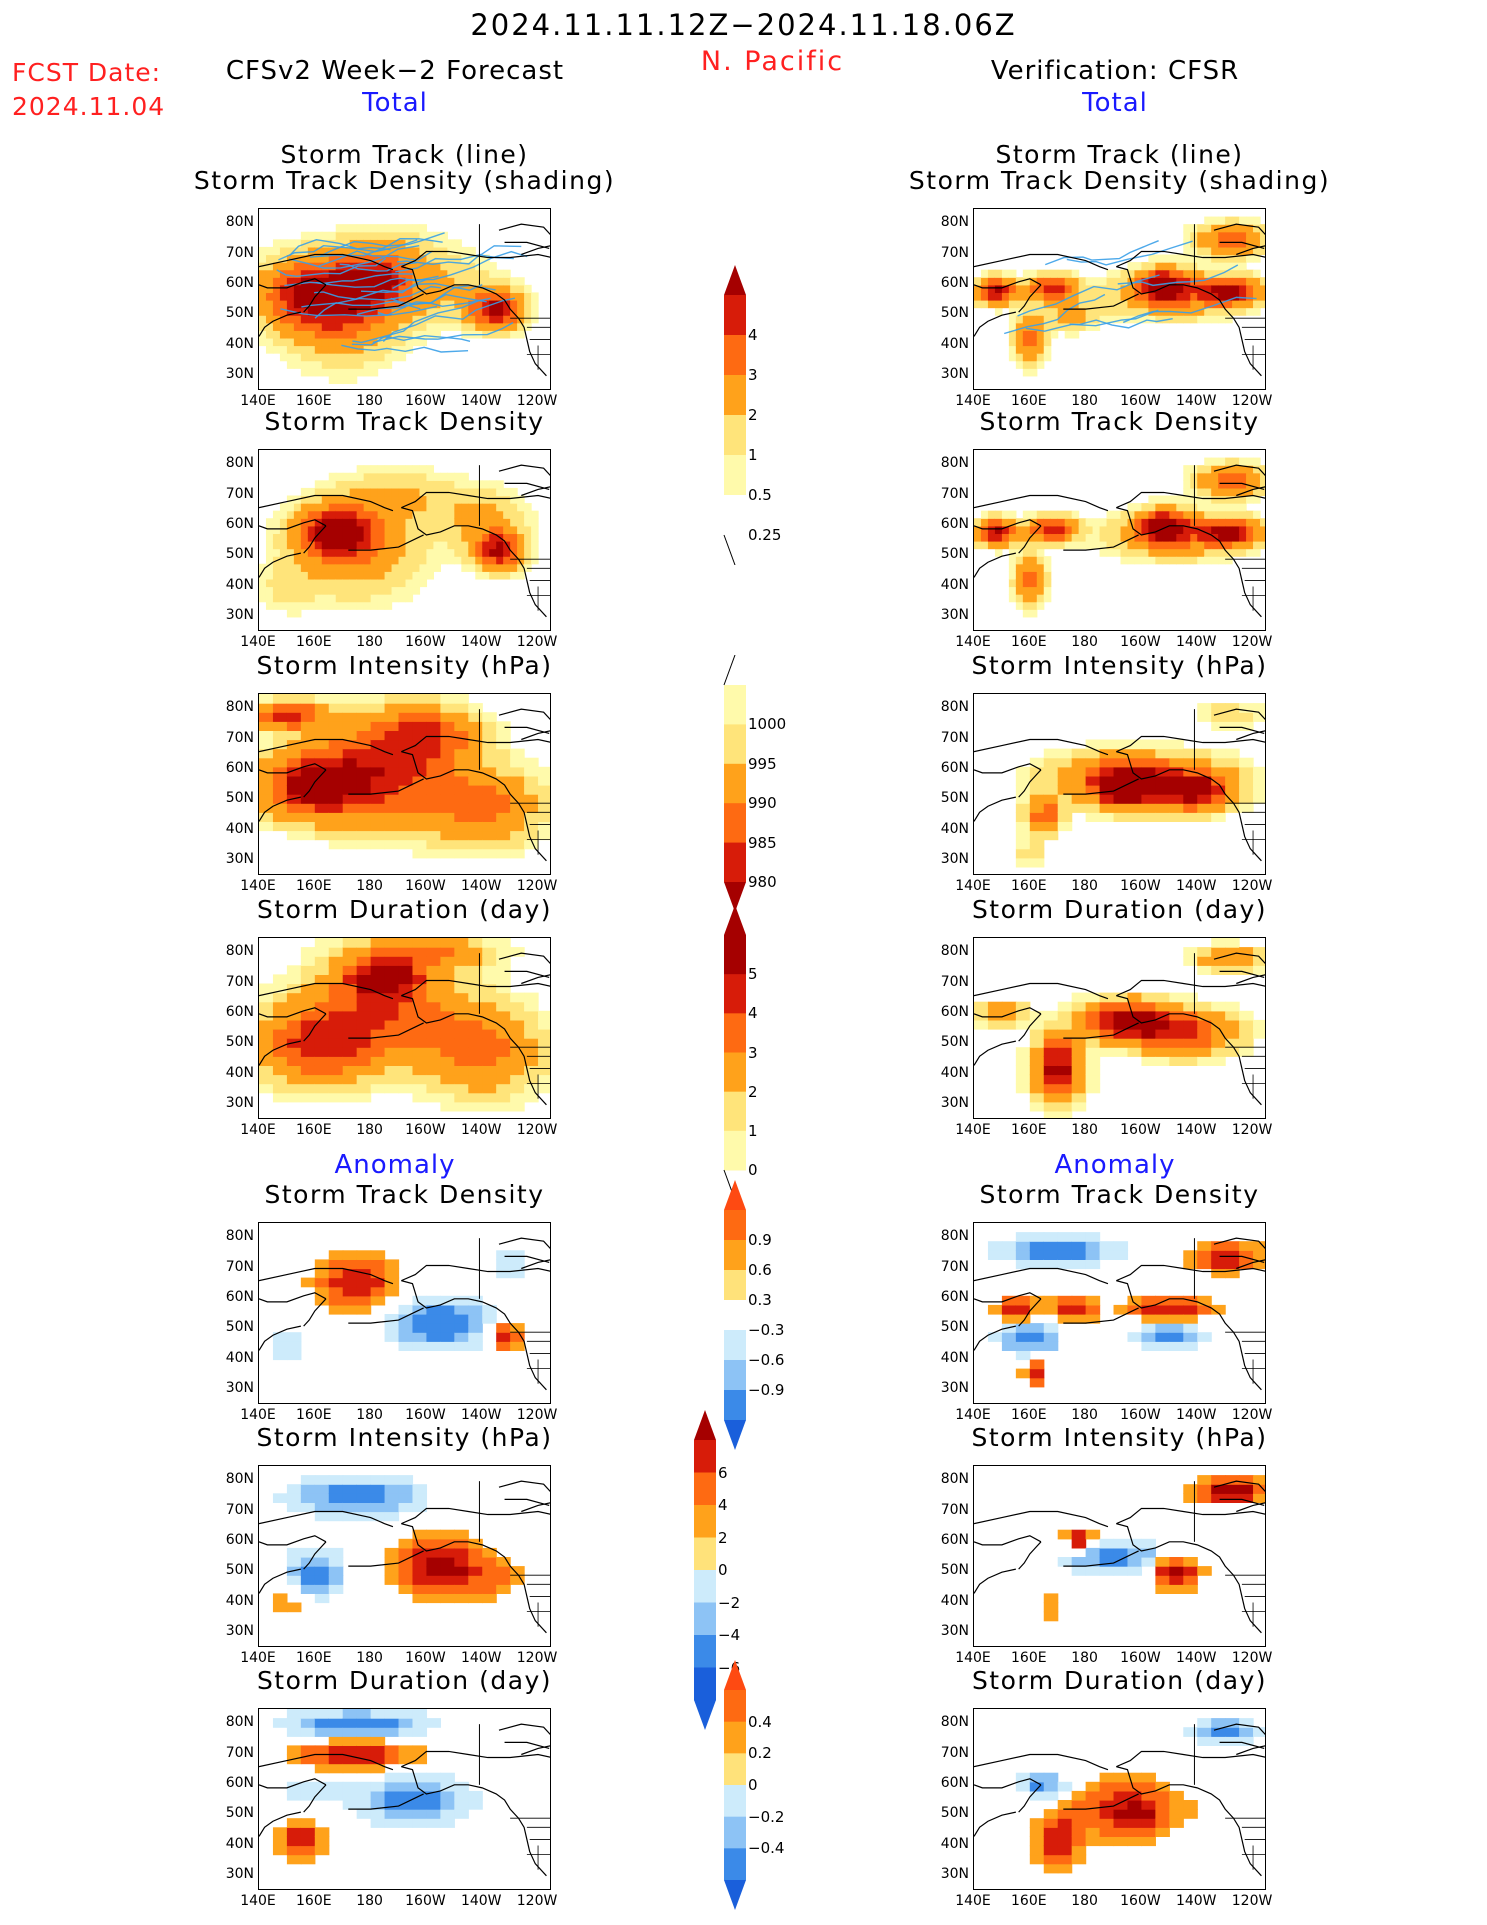 Image resolution: width=1487 pixels, height=1925 pixels. Describe the element at coordinates (753, 415) in the screenshot. I see `colorbar-label: 2` at that location.